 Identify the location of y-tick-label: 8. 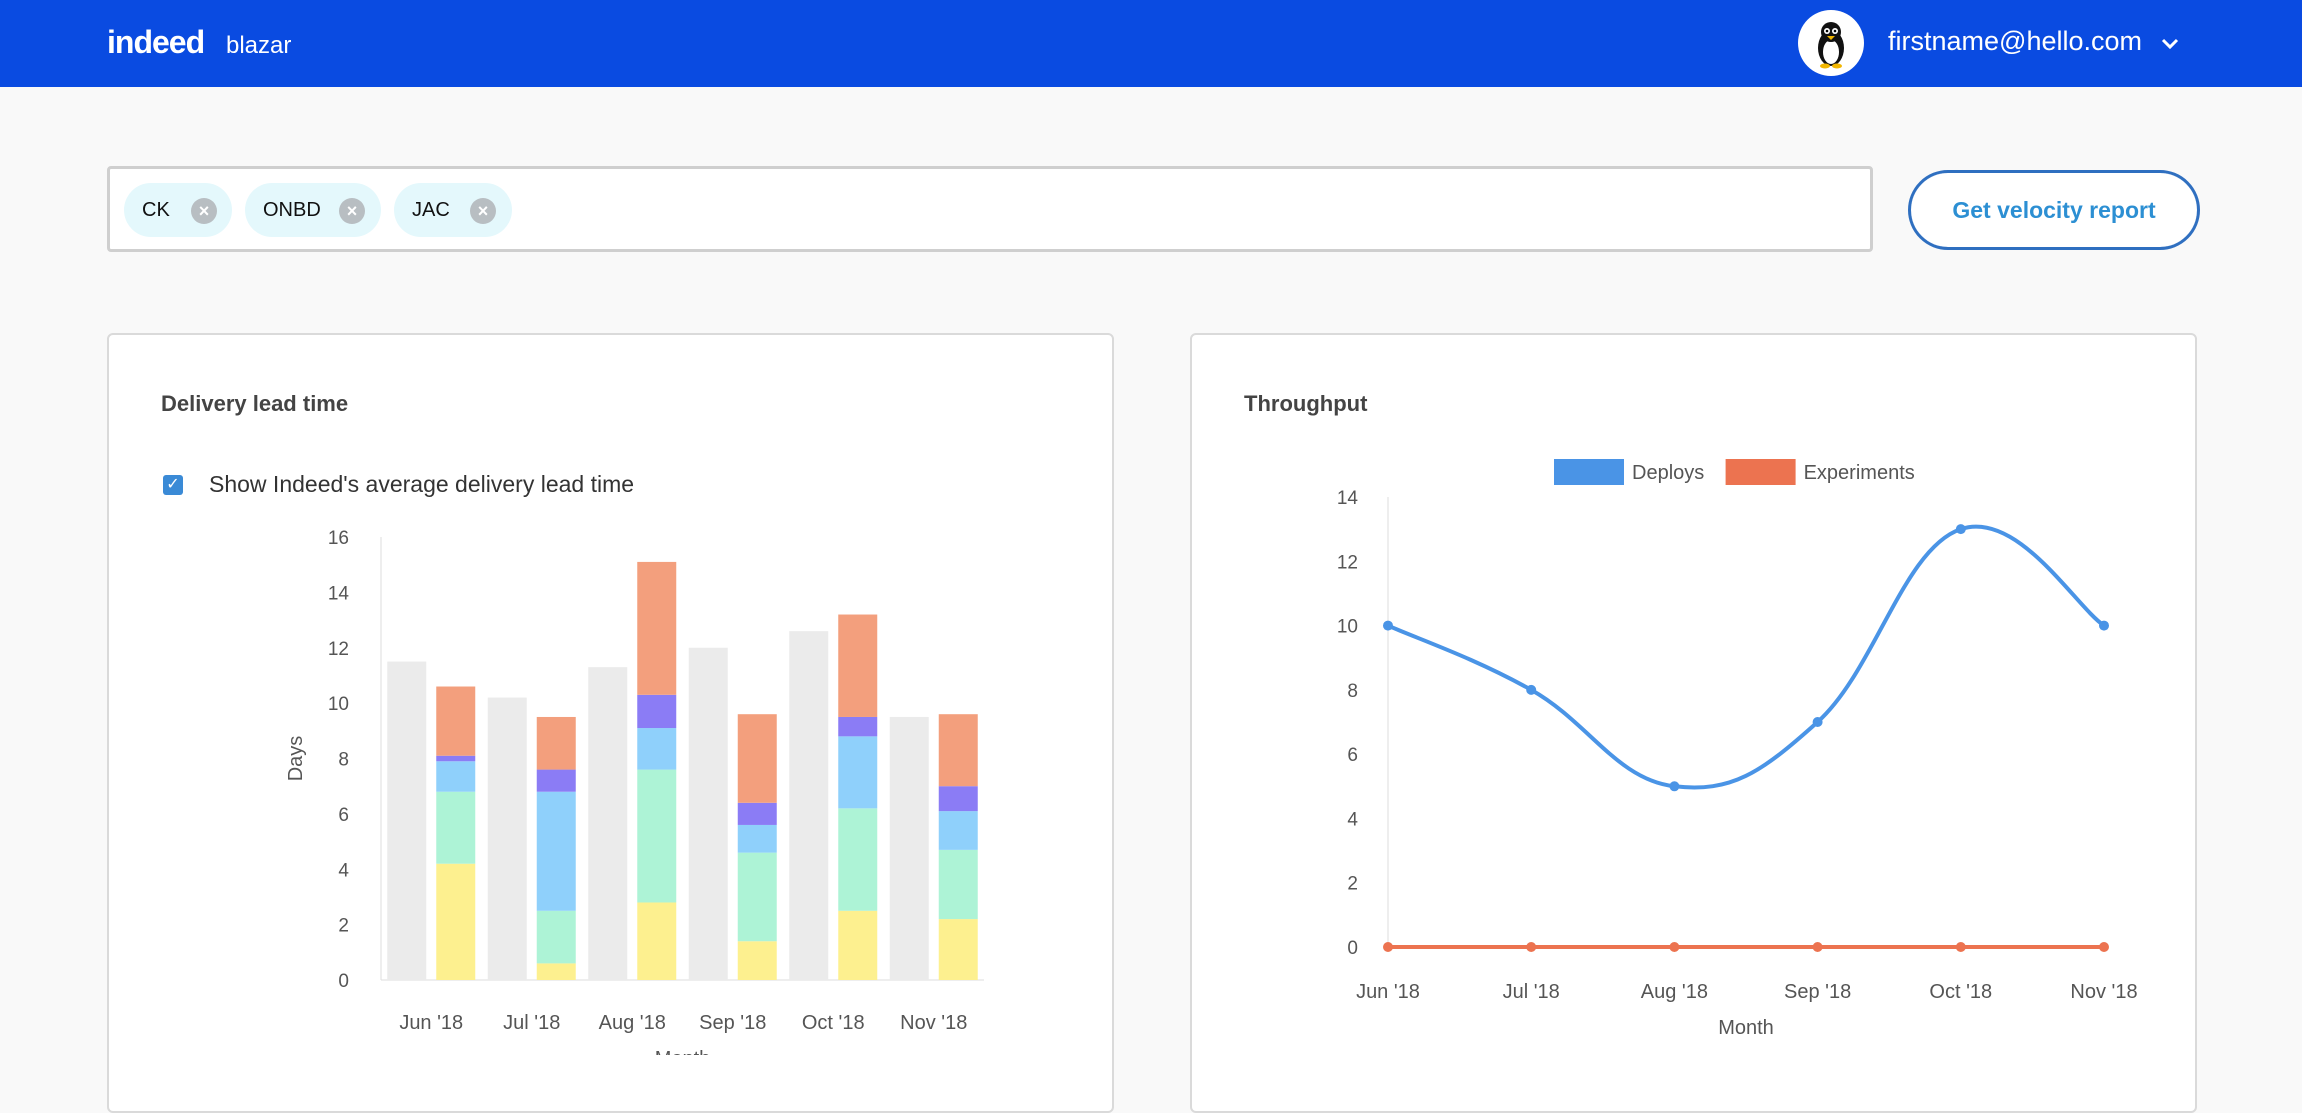
(343, 760).